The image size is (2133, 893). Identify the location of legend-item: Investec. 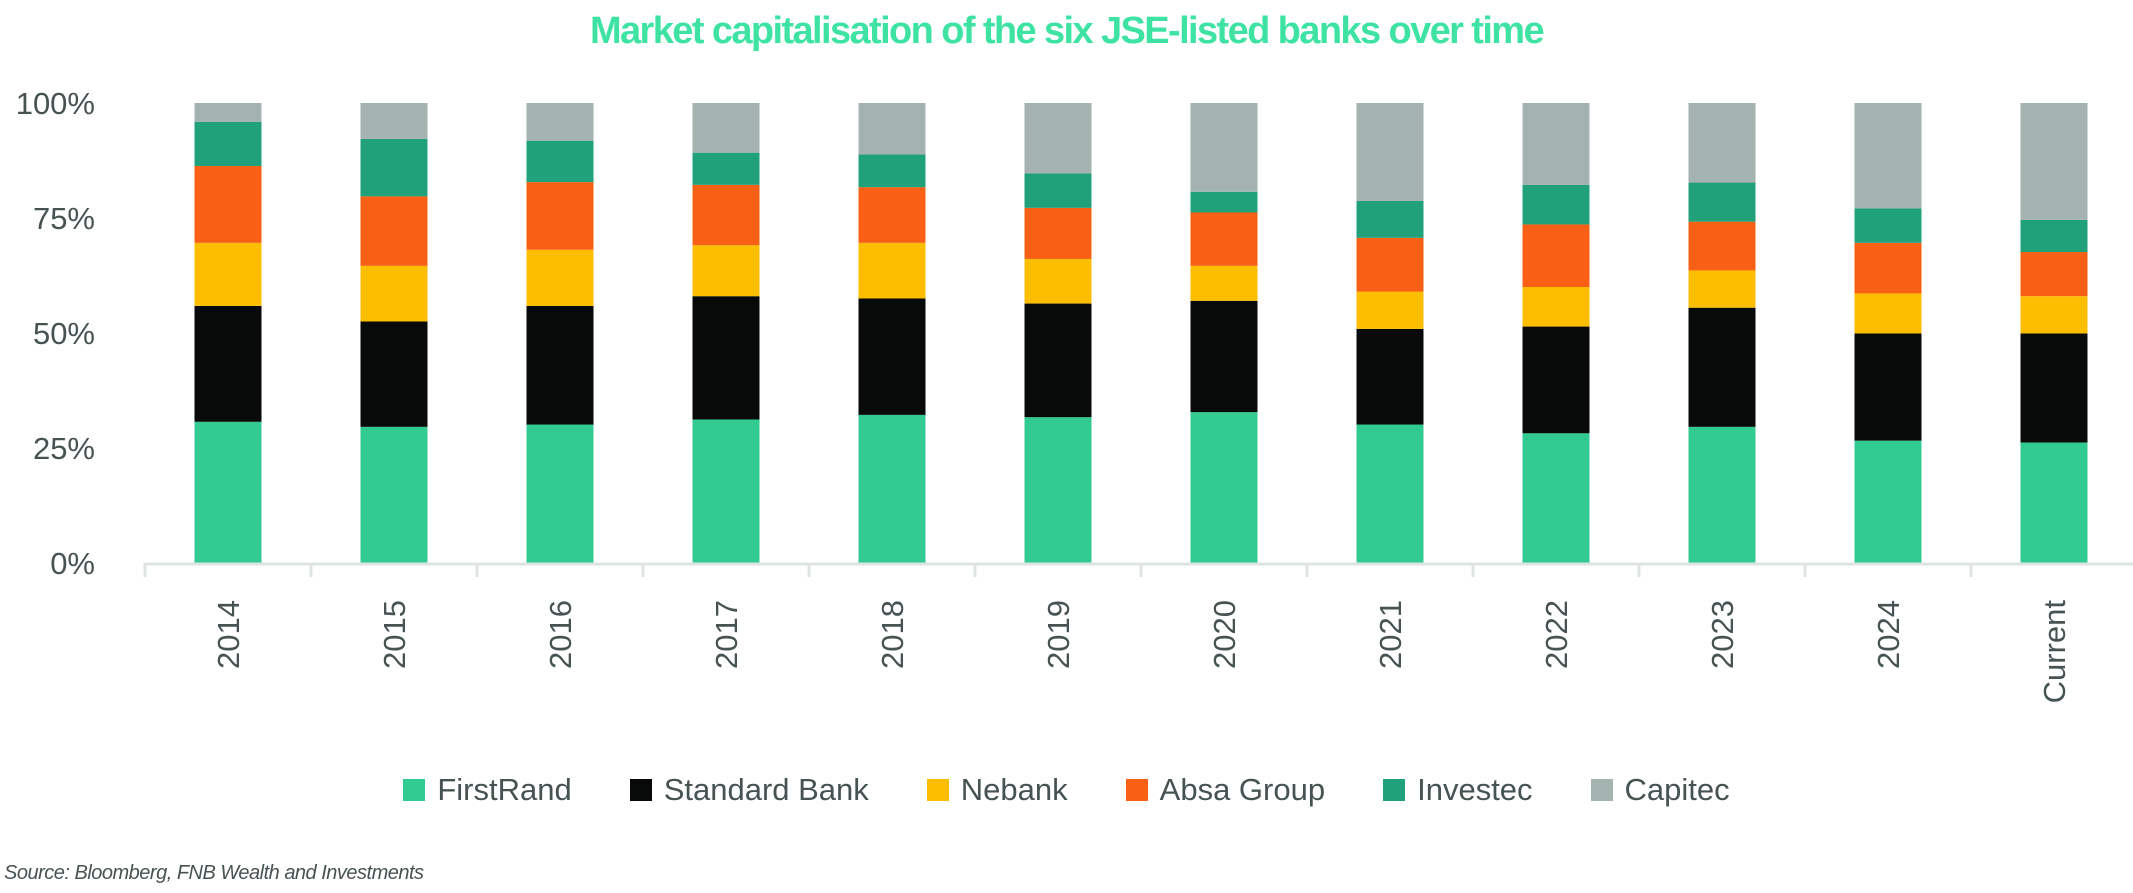
(1458, 790).